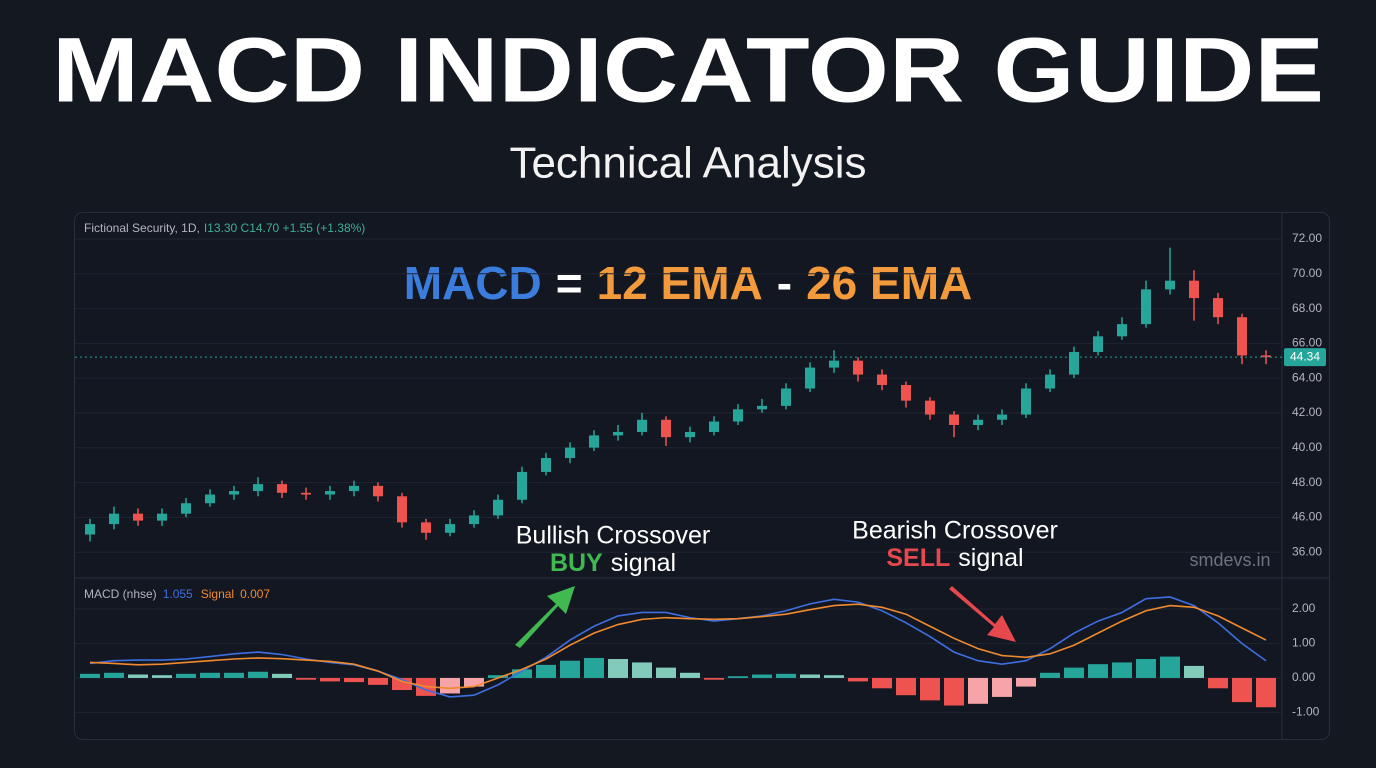 This screenshot has height=768, width=1376. I want to click on formula-part: 26 EMA, so click(889, 283).